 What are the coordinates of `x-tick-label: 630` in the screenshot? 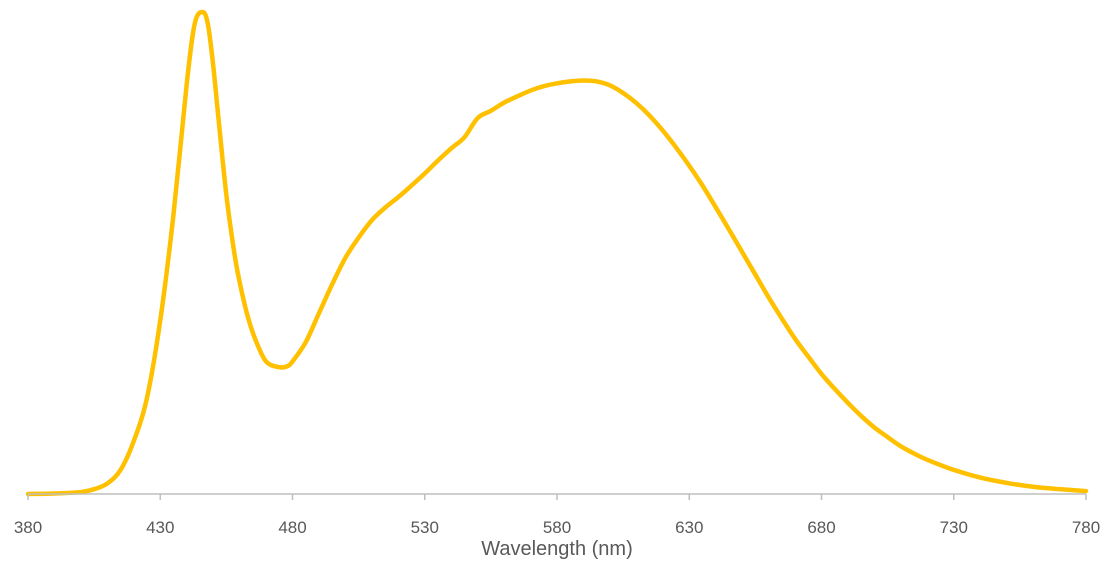 It's located at (689, 527).